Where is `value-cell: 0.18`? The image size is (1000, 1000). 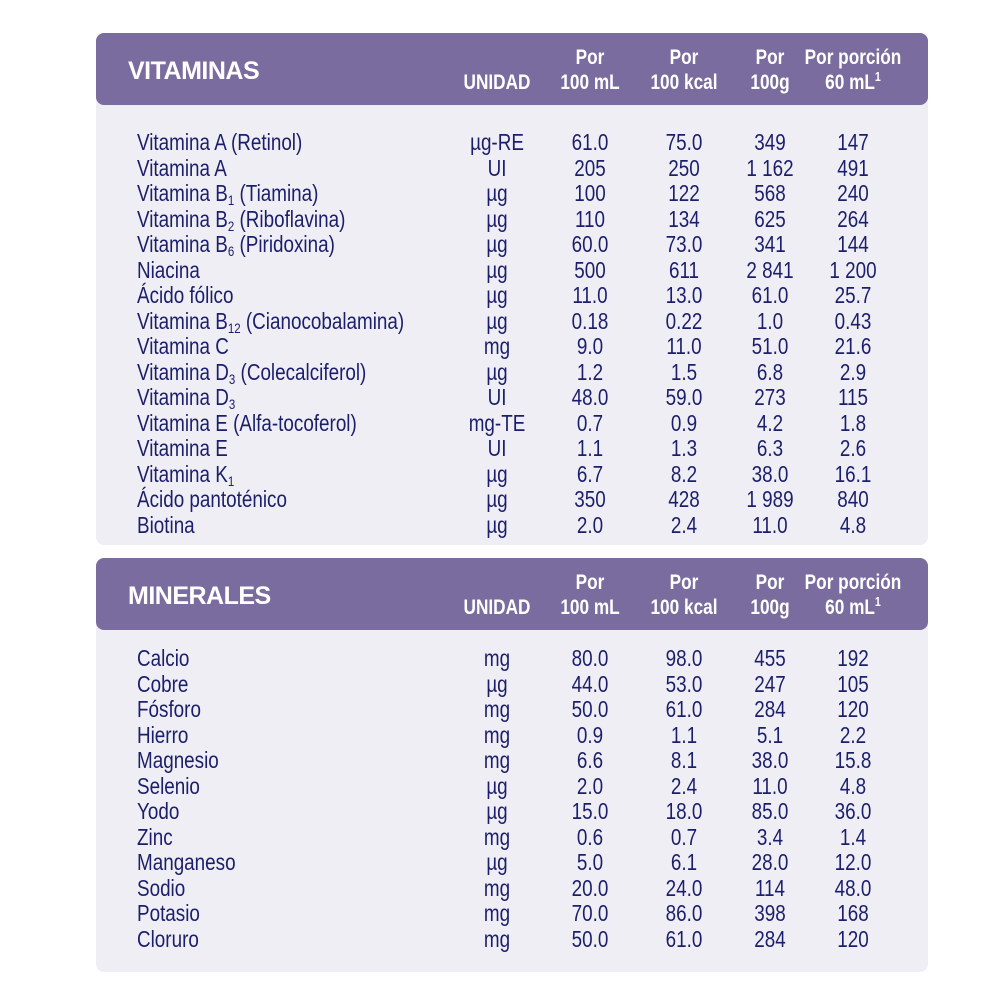
value-cell: 0.18 is located at coordinates (590, 320).